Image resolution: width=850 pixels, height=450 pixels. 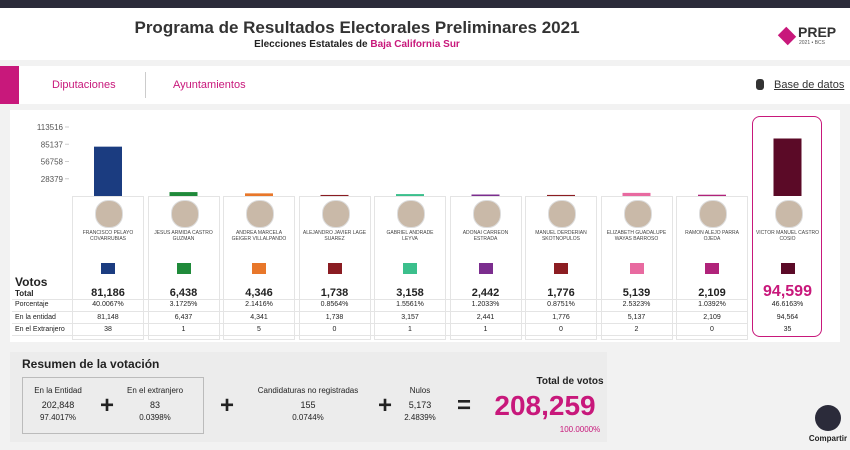 I want to click on tab: Ayuntamientos, so click(x=209, y=85).